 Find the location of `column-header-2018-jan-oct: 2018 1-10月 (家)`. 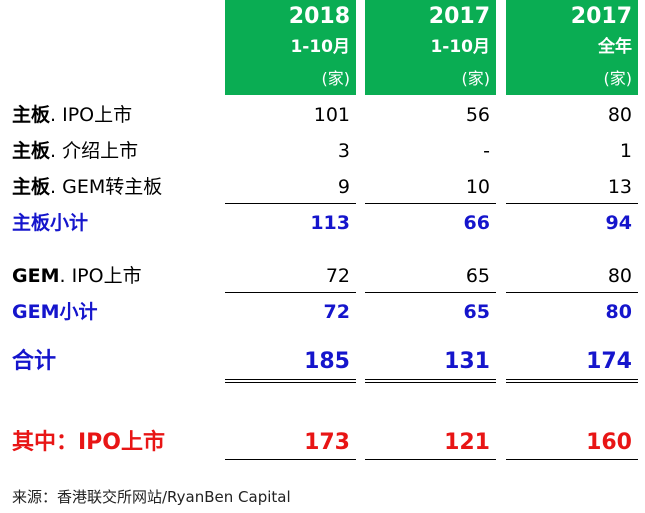

column-header-2018-jan-oct: 2018 1-10月 (家) is located at coordinates (290, 47).